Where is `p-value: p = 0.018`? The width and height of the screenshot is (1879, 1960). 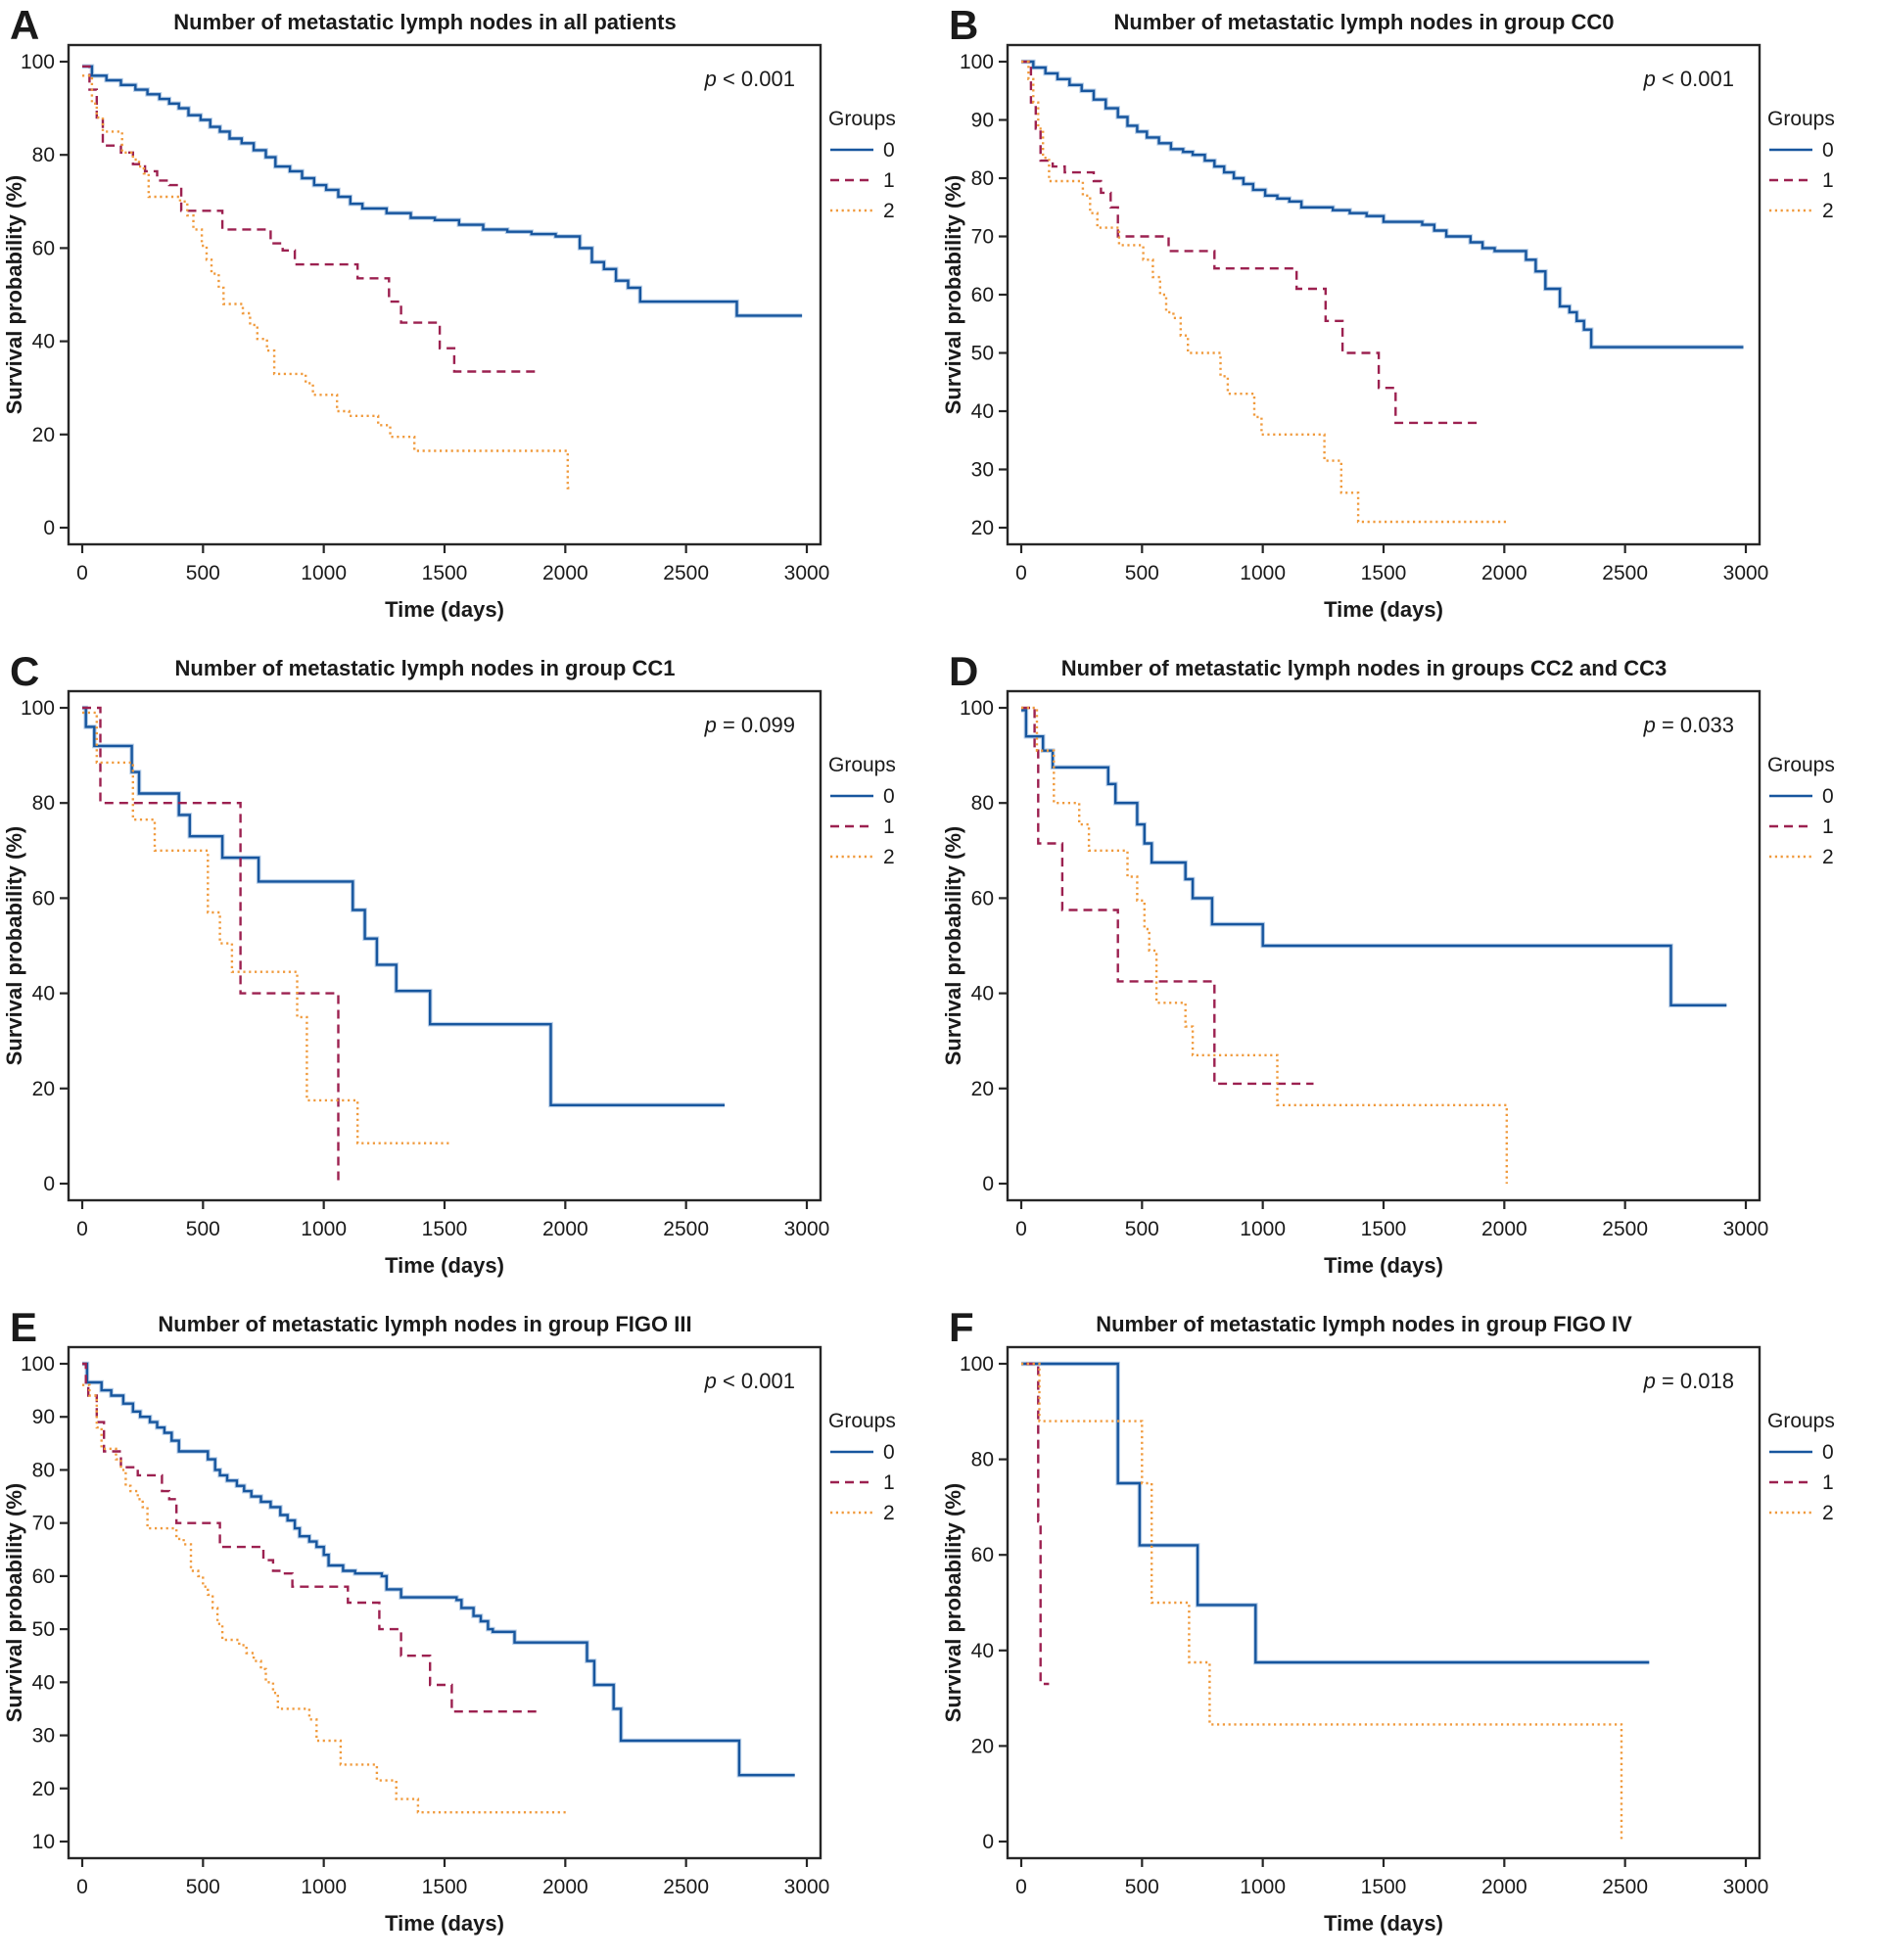
p-value: p = 0.018 is located at coordinates (1688, 1381).